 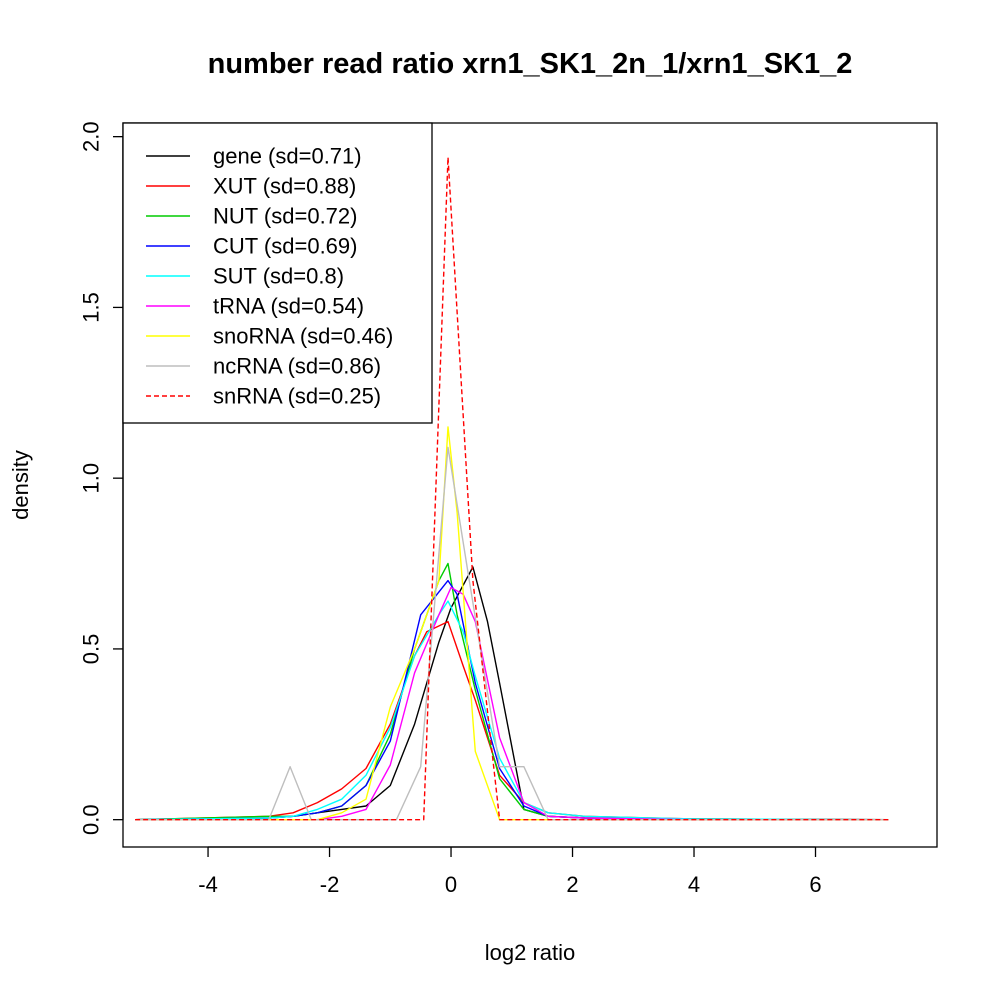 I want to click on x-axis: -4 -2 0 2 4 6, so click(x=510, y=871).